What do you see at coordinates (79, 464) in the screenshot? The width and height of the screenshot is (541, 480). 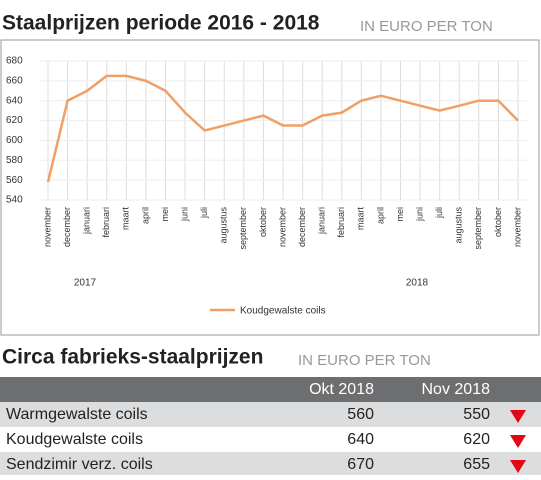 I see `row-label: Sendzimir verz. coils` at bounding box center [79, 464].